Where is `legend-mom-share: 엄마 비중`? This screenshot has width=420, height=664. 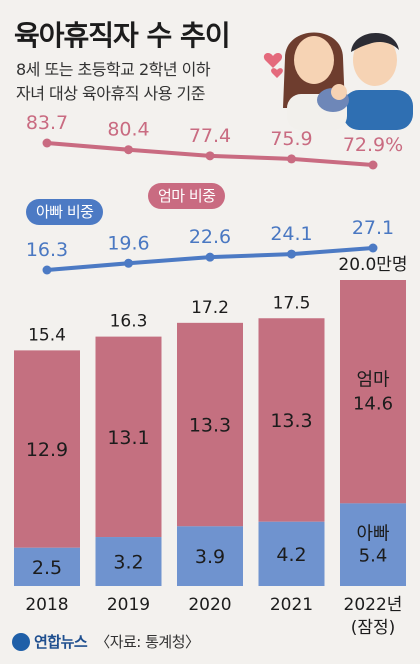
legend-mom-share: 엄마 비중 is located at coordinates (187, 196).